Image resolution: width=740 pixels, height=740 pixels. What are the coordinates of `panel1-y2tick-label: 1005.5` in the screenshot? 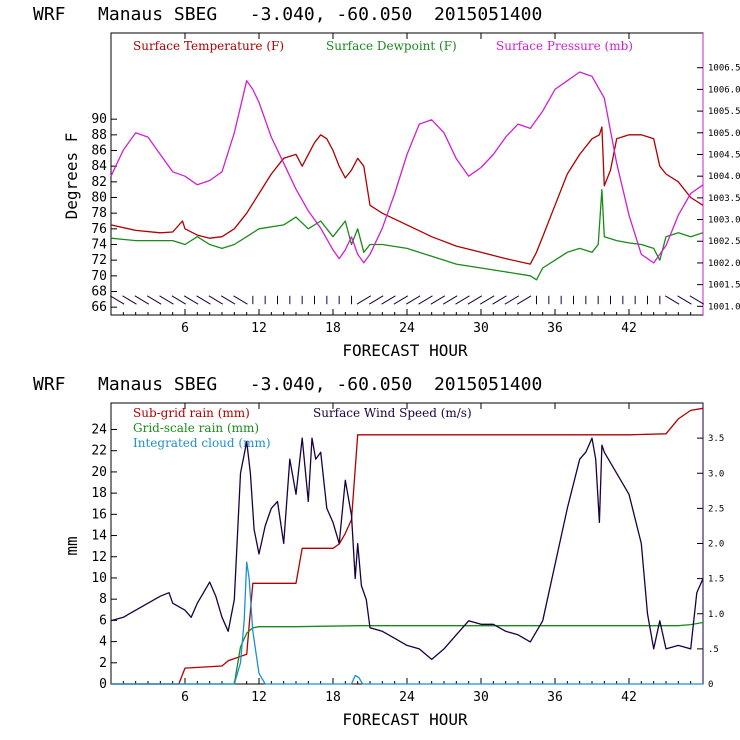 It's located at (724, 112).